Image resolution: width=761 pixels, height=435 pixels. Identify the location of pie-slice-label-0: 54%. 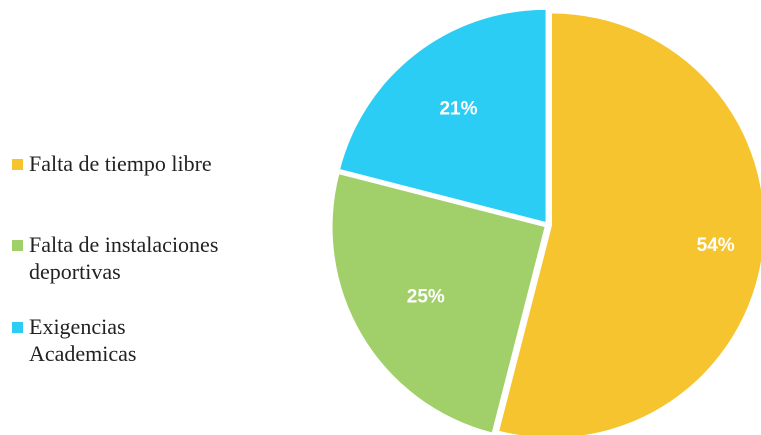
(716, 245).